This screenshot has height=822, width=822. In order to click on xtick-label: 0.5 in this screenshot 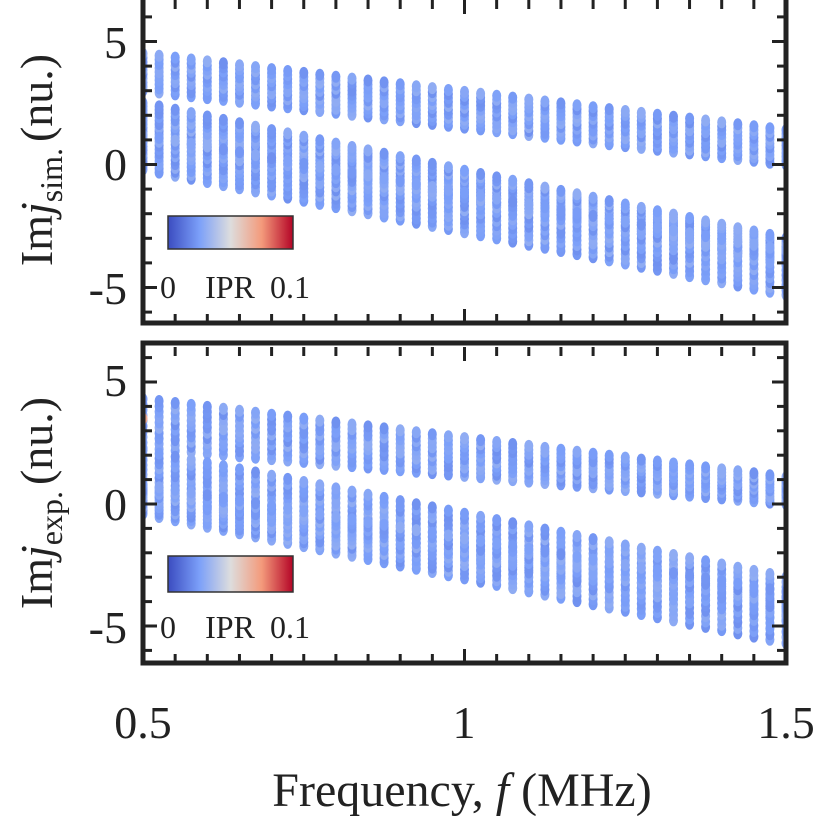, I will do `click(143, 722)`.